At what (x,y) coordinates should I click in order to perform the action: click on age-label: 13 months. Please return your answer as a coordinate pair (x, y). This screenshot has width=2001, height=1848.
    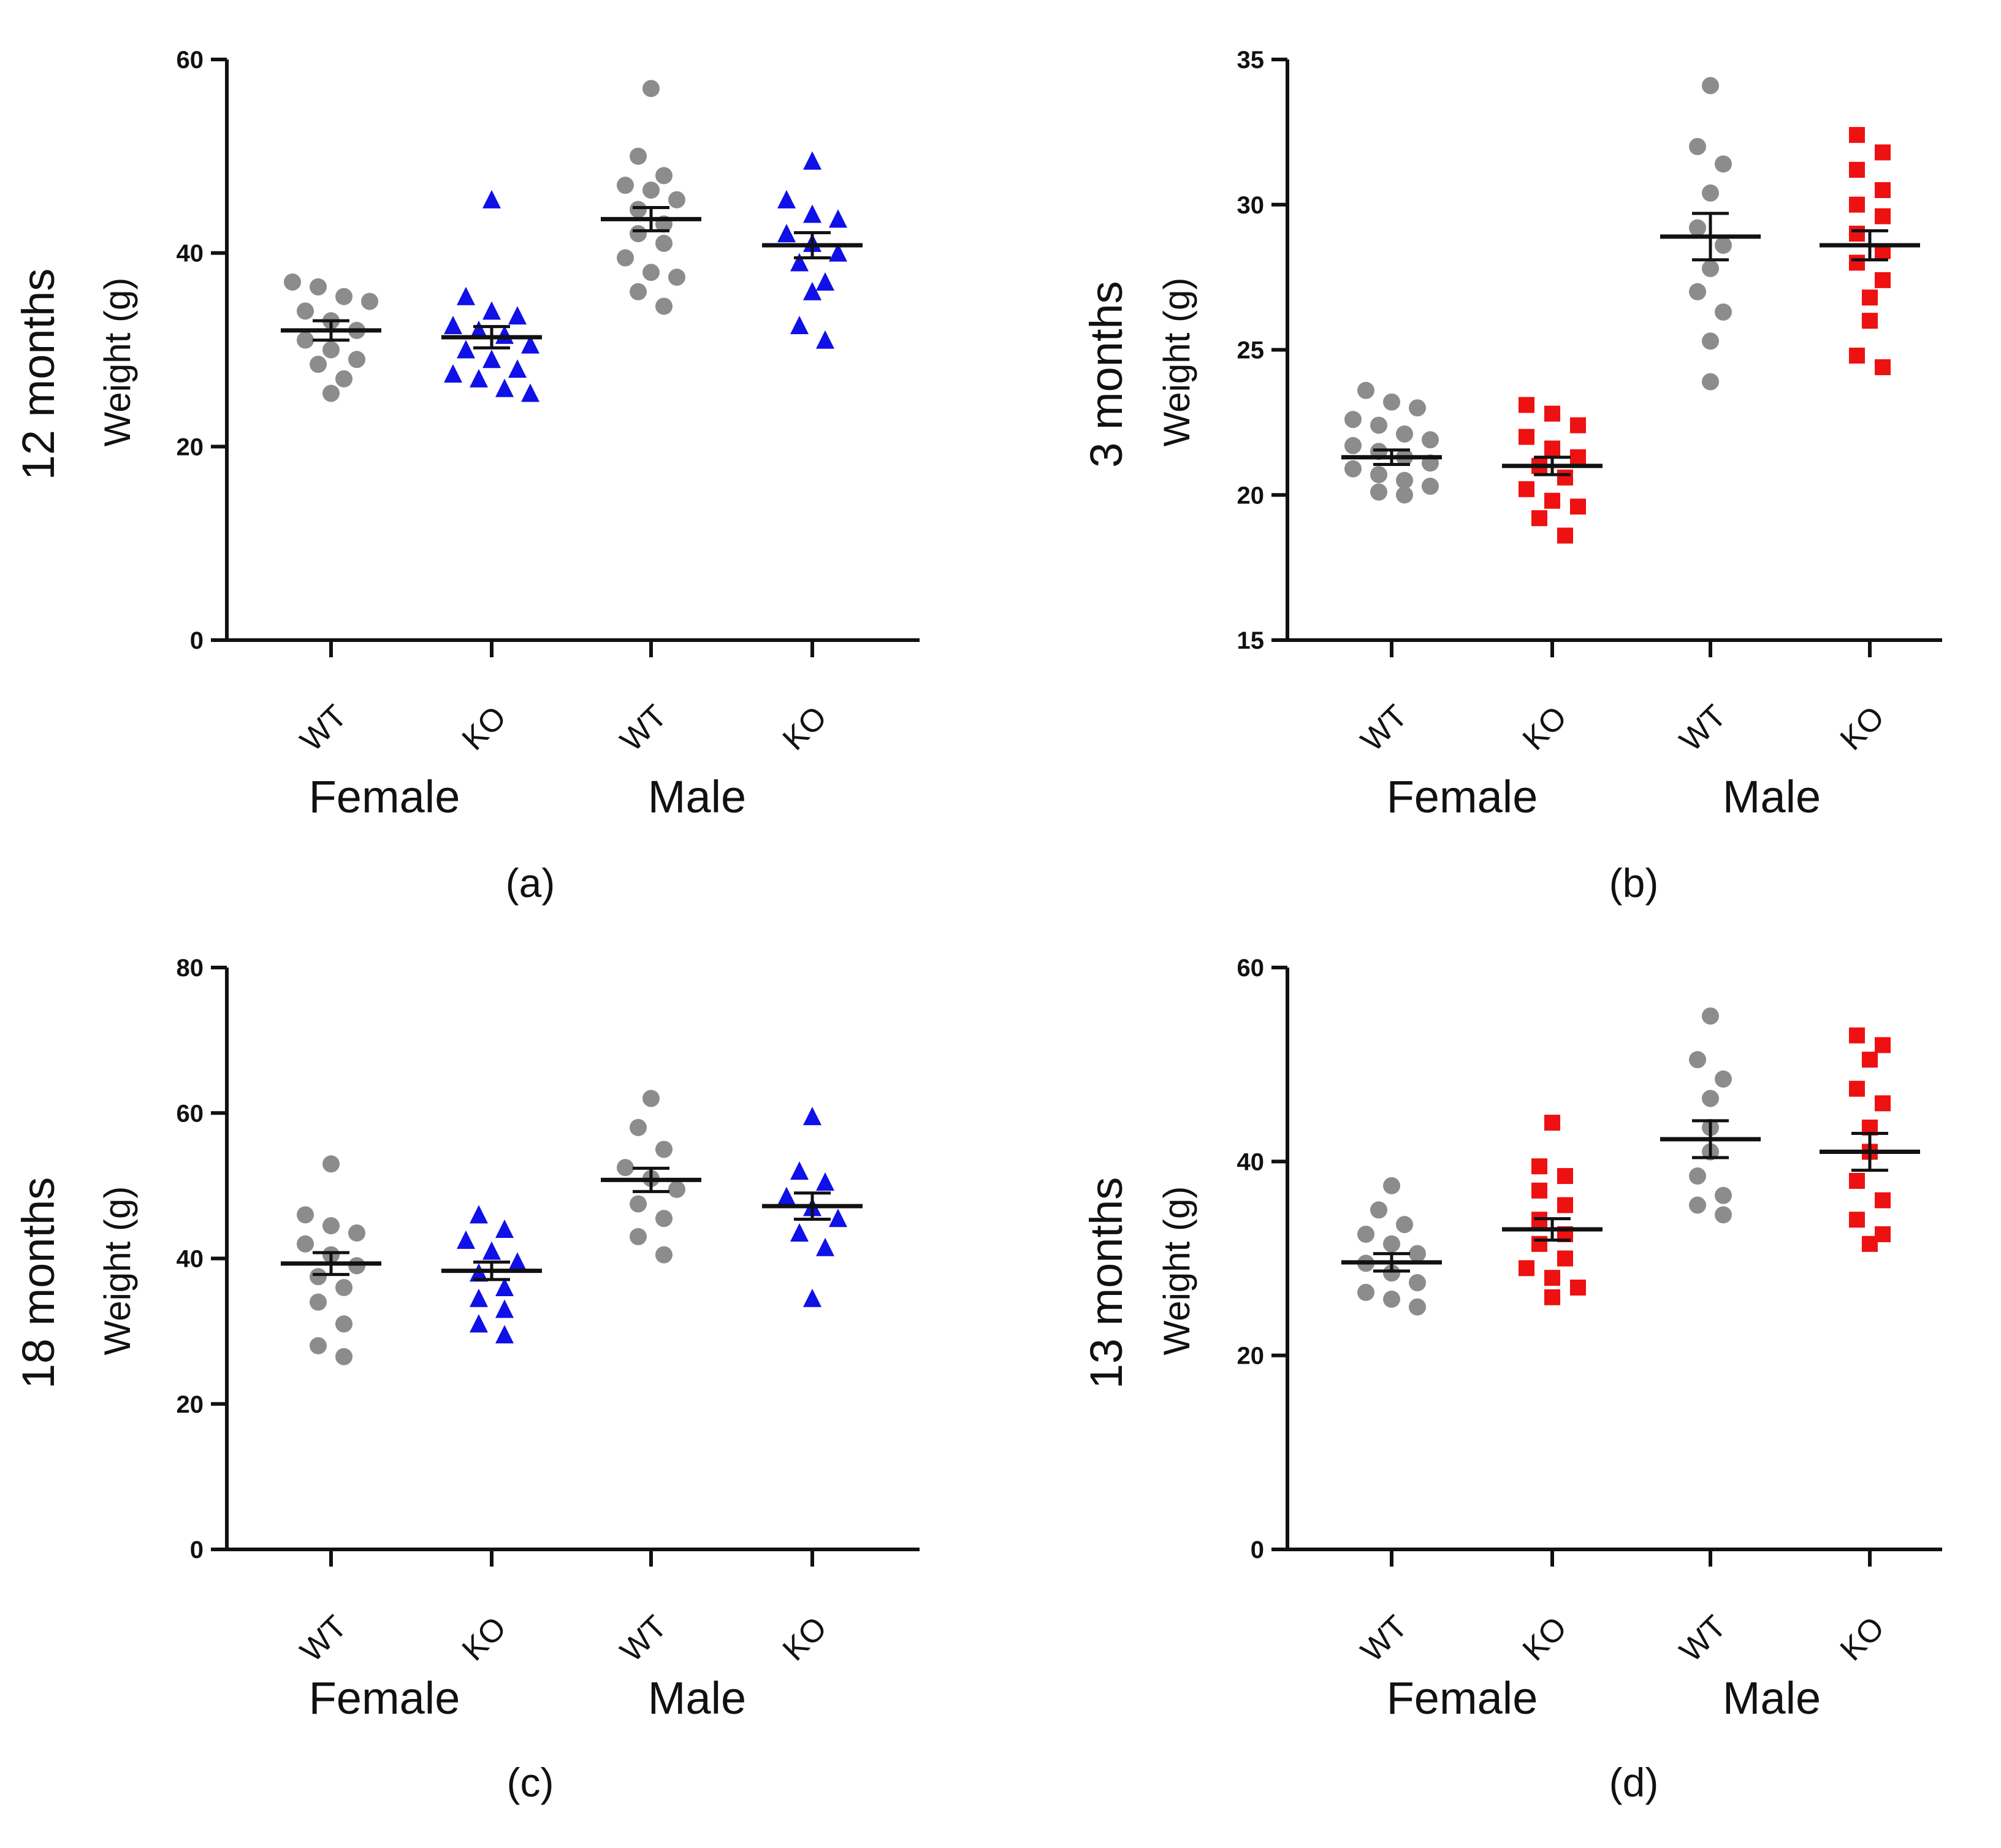
    Looking at the image, I should click on (1106, 1283).